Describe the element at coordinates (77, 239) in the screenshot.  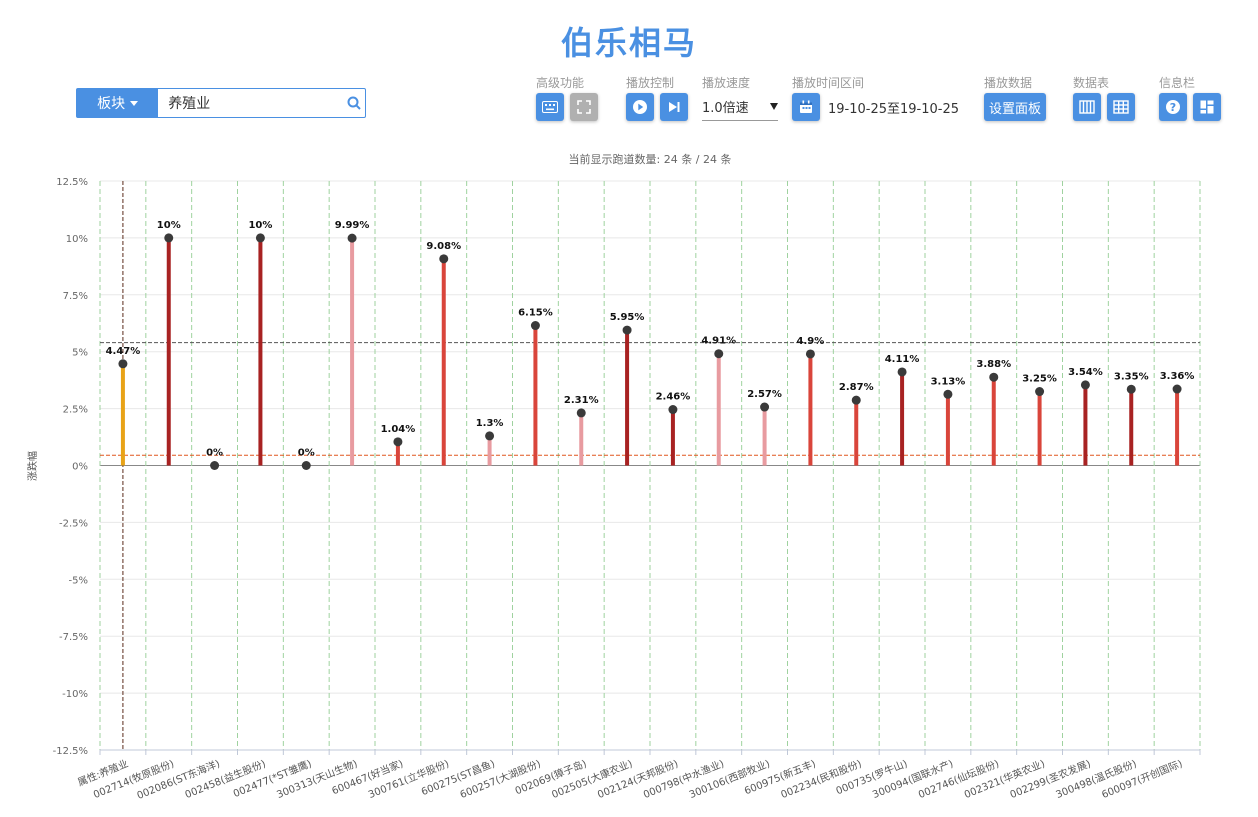
I see `y-tick-label: 10%` at that location.